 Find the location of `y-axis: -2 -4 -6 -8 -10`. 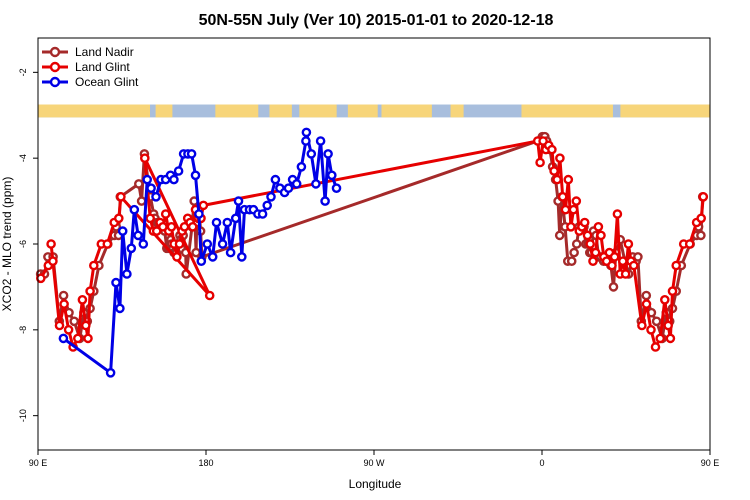

y-axis: -2 -4 -6 -8 -10 is located at coordinates (28, 245).